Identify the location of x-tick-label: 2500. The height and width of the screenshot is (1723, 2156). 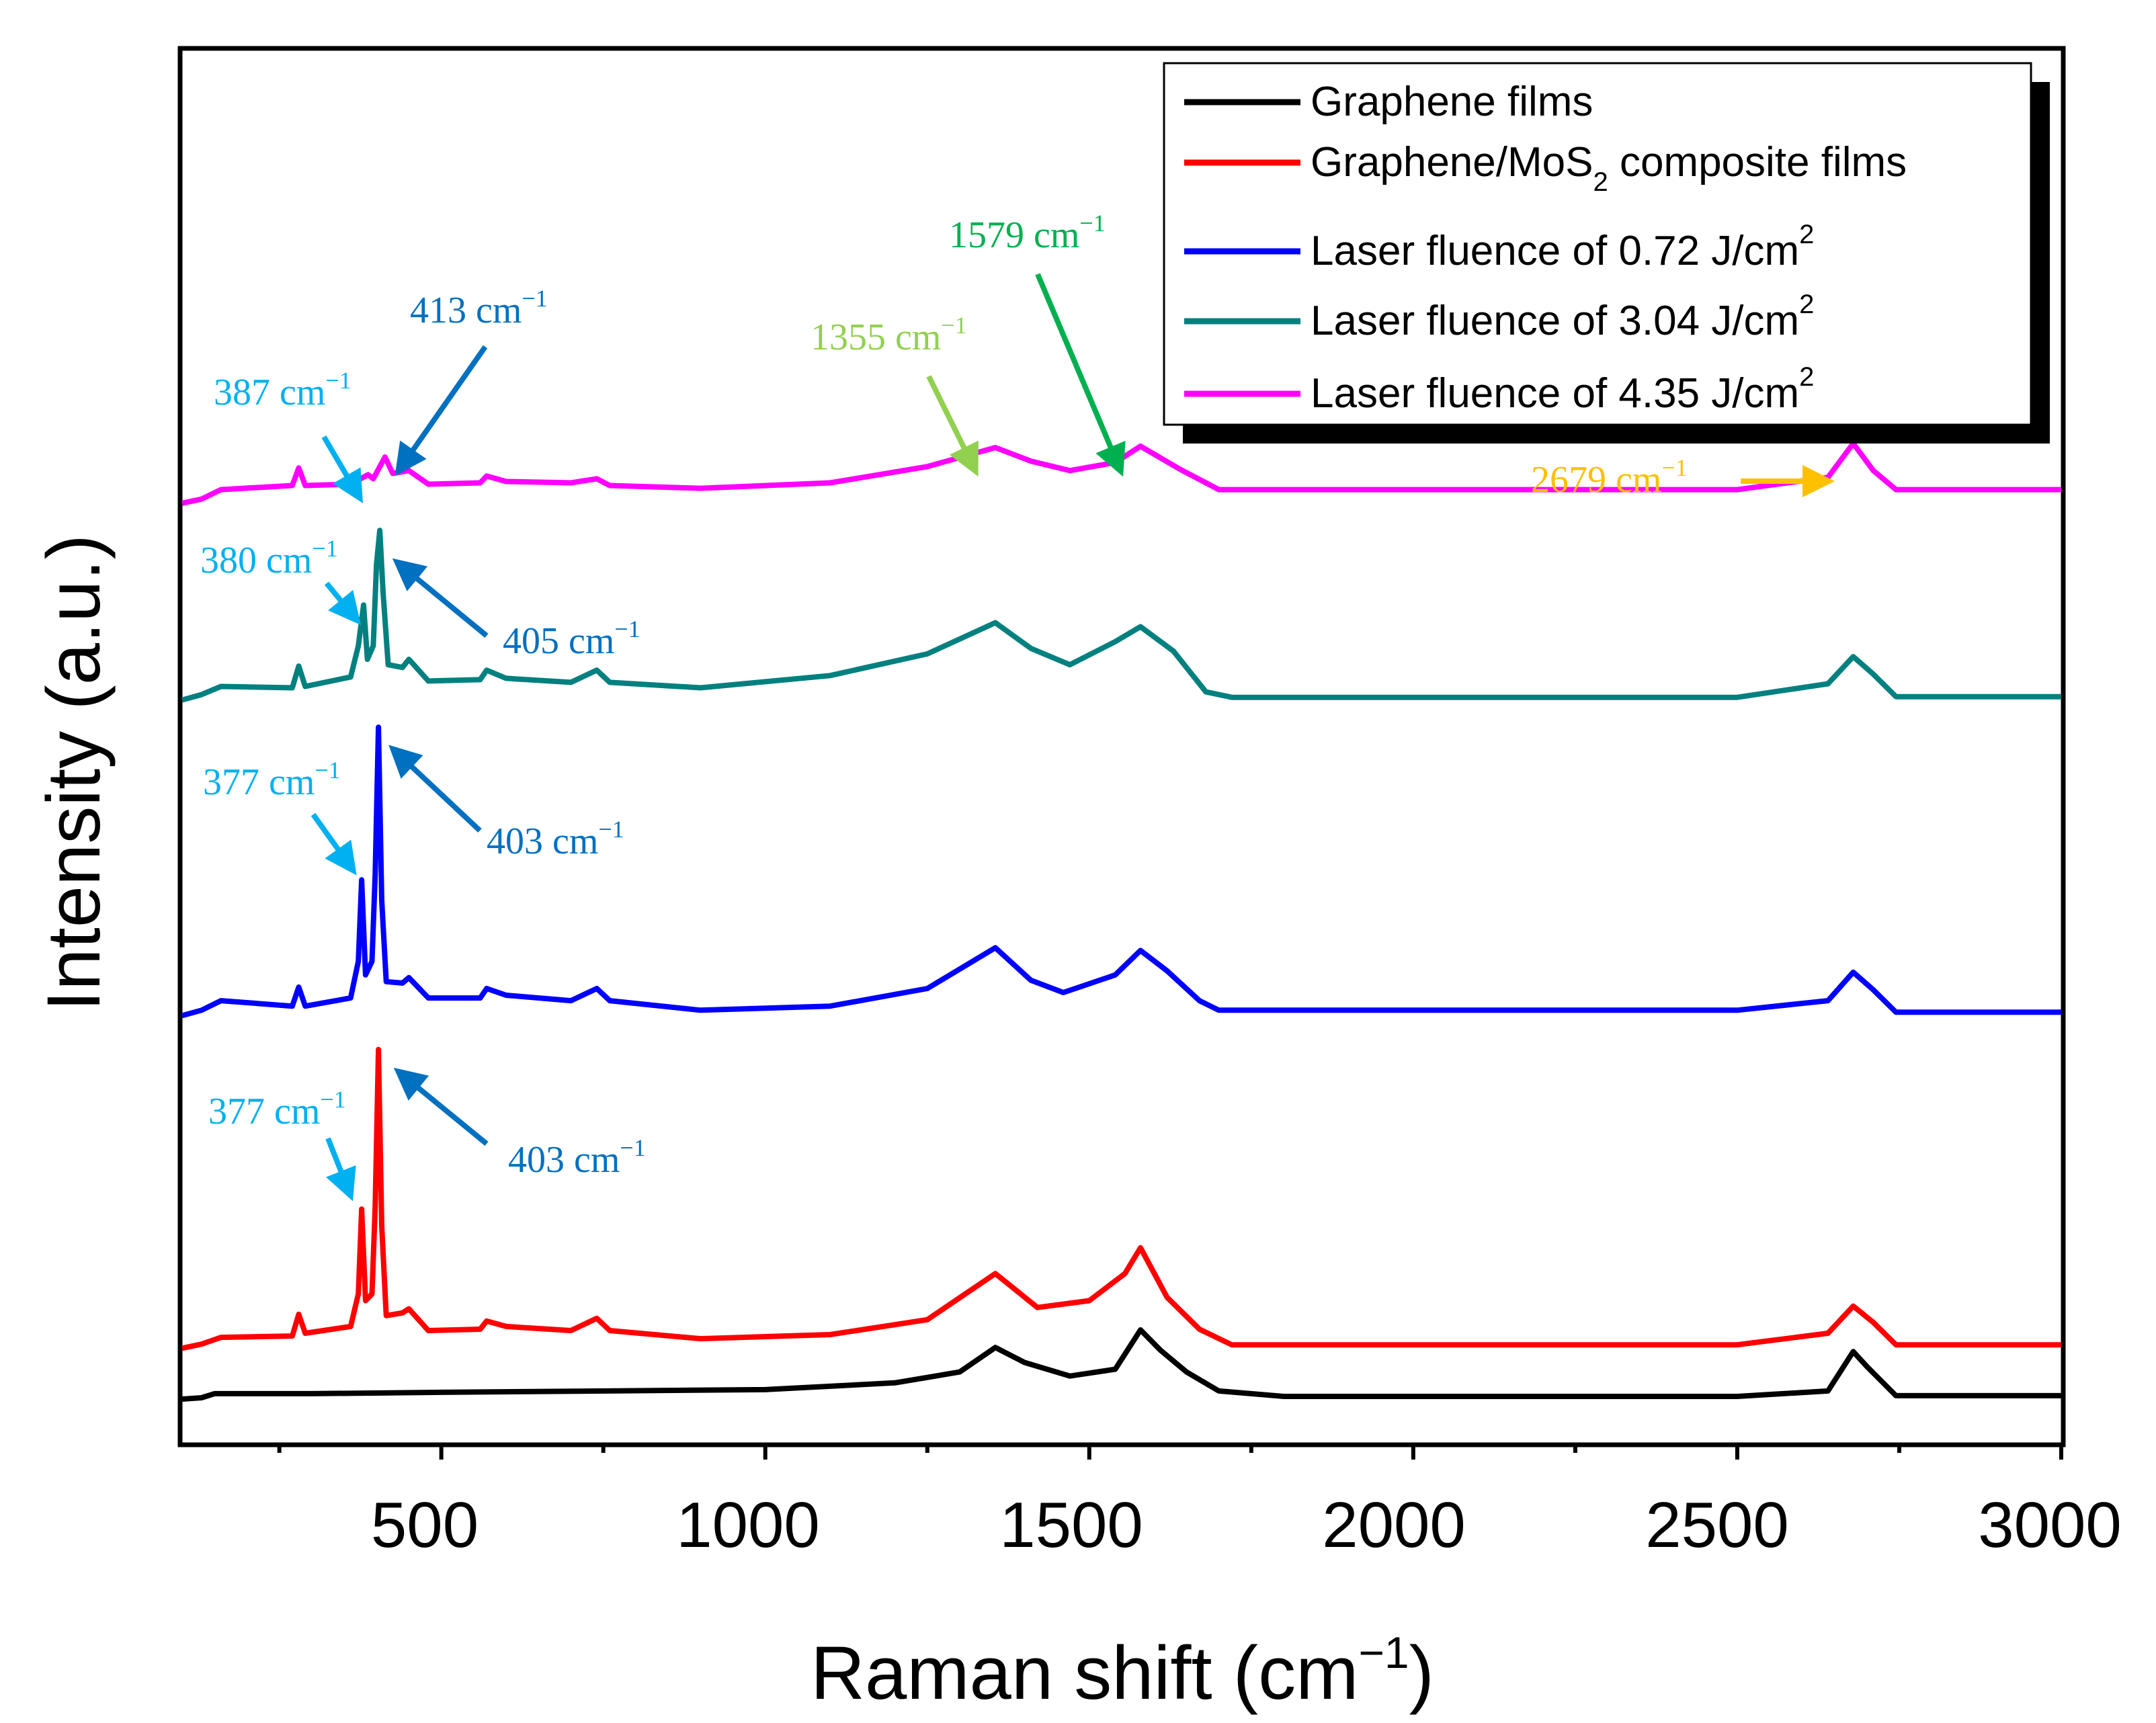
(1717, 1525).